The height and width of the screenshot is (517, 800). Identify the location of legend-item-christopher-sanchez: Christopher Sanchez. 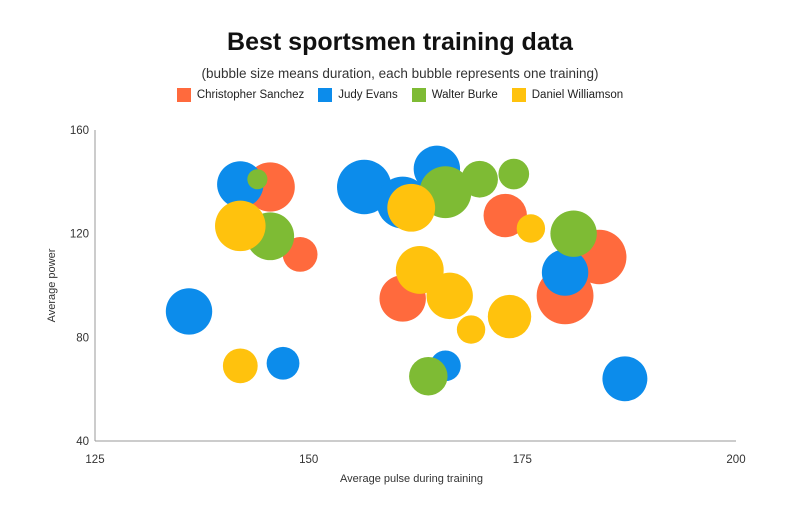
(240, 95).